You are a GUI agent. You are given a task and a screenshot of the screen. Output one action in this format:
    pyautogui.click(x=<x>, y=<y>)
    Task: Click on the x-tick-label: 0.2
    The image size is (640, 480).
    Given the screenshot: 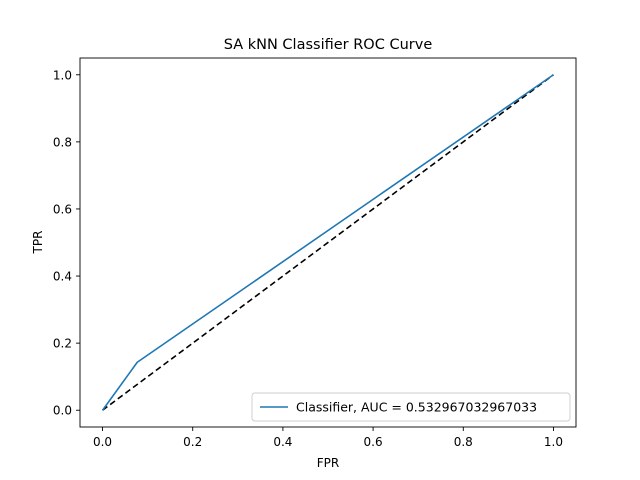 What is the action you would take?
    pyautogui.click(x=192, y=442)
    